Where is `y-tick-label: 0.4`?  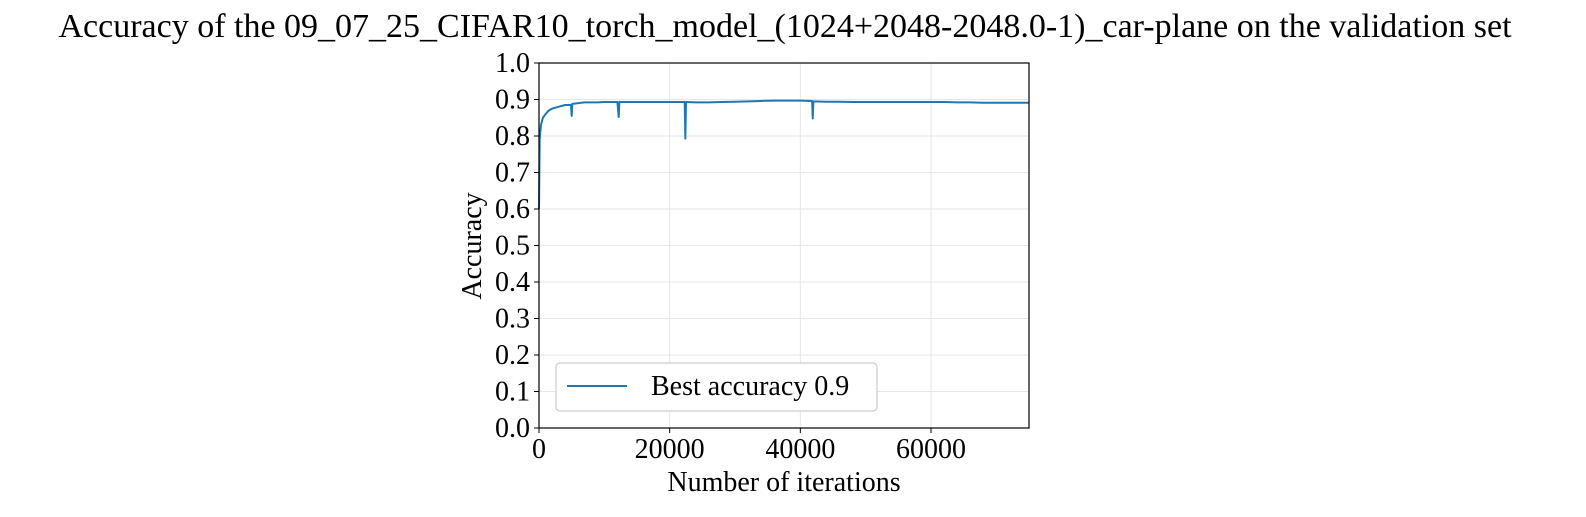
y-tick-label: 0.4 is located at coordinates (512, 282).